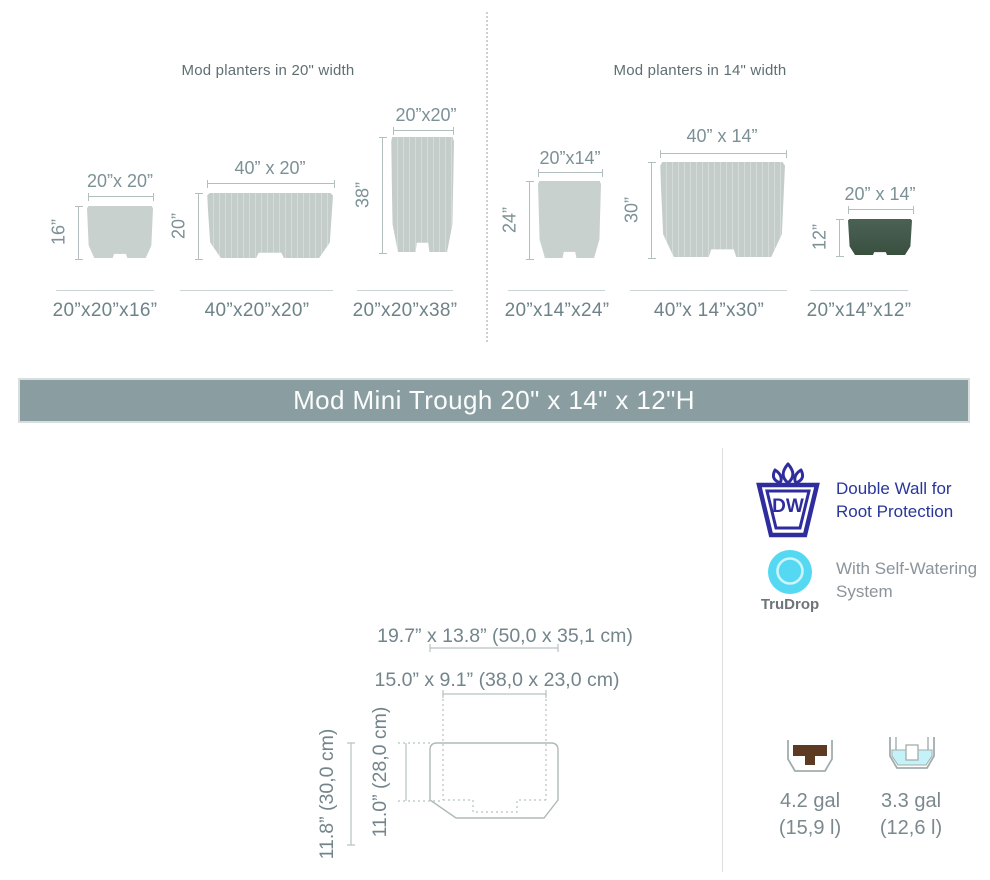 The height and width of the screenshot is (880, 990). I want to click on planter-width-dim: 20”x20”, so click(426, 115).